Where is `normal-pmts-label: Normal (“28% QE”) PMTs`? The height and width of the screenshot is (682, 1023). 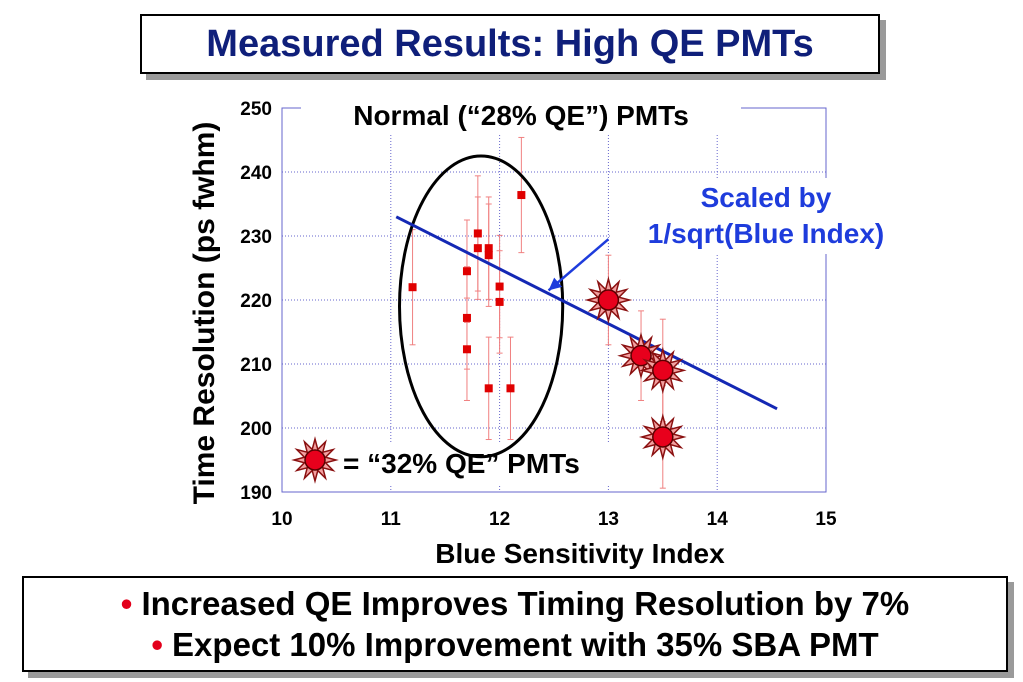 normal-pmts-label: Normal (“28% QE”) PMTs is located at coordinates (521, 115).